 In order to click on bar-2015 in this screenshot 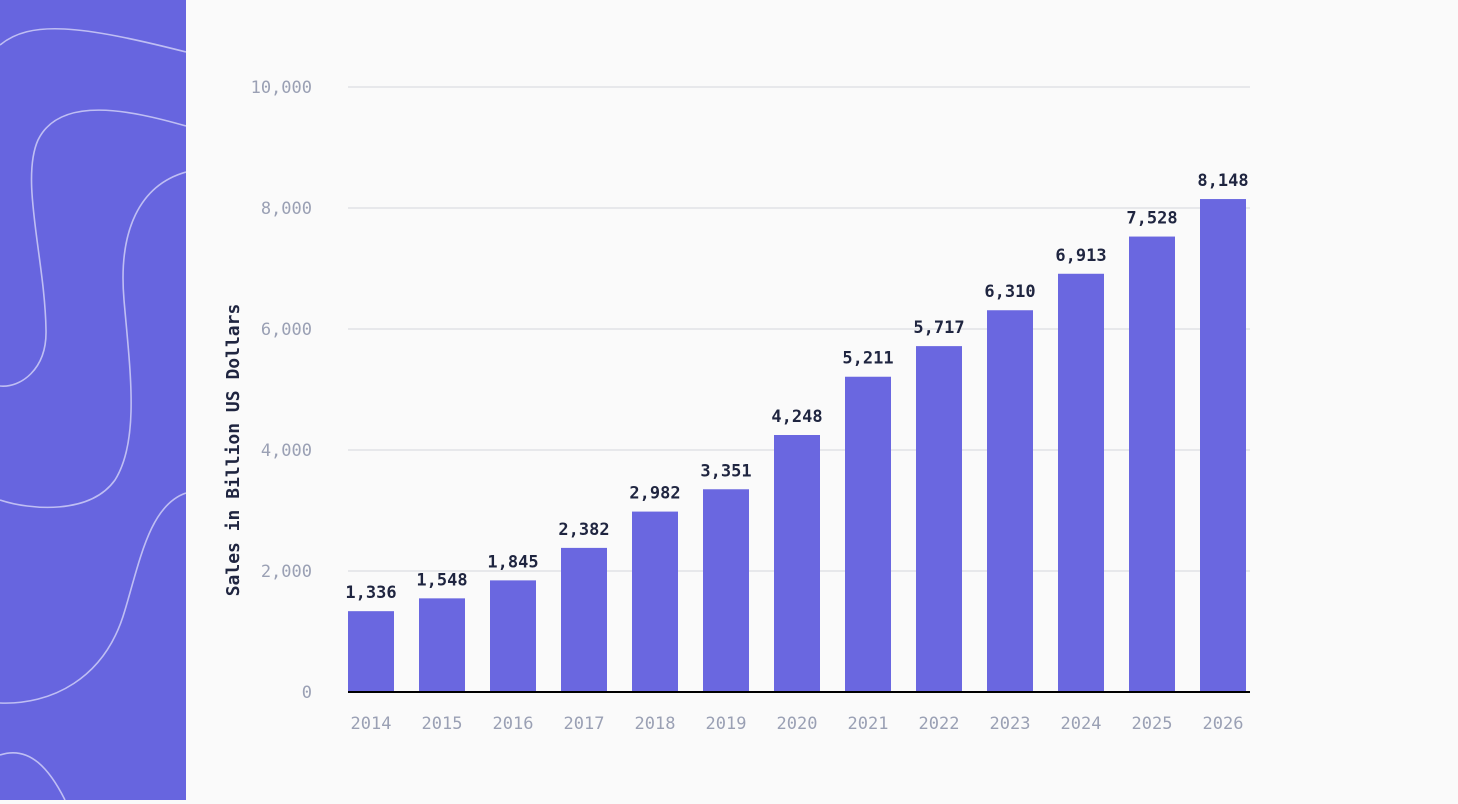, I will do `click(442, 645)`.